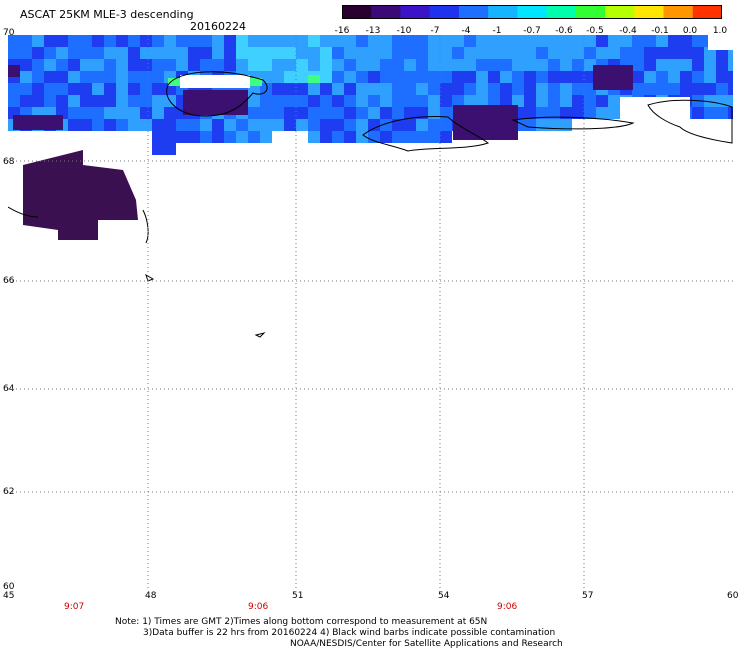  What do you see at coordinates (733, 596) in the screenshot?
I see `x-axis-label: 60` at bounding box center [733, 596].